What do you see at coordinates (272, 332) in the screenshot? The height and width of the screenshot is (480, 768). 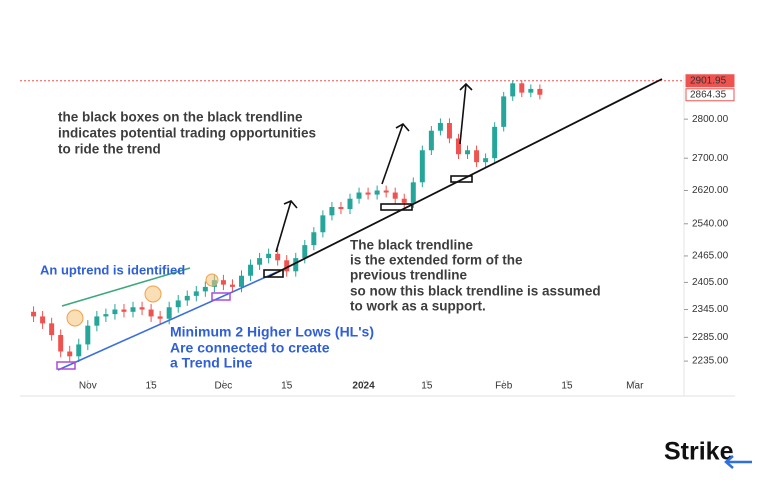 I see `annotation-line: Minimum 2 Higher Lows (HL's)` at bounding box center [272, 332].